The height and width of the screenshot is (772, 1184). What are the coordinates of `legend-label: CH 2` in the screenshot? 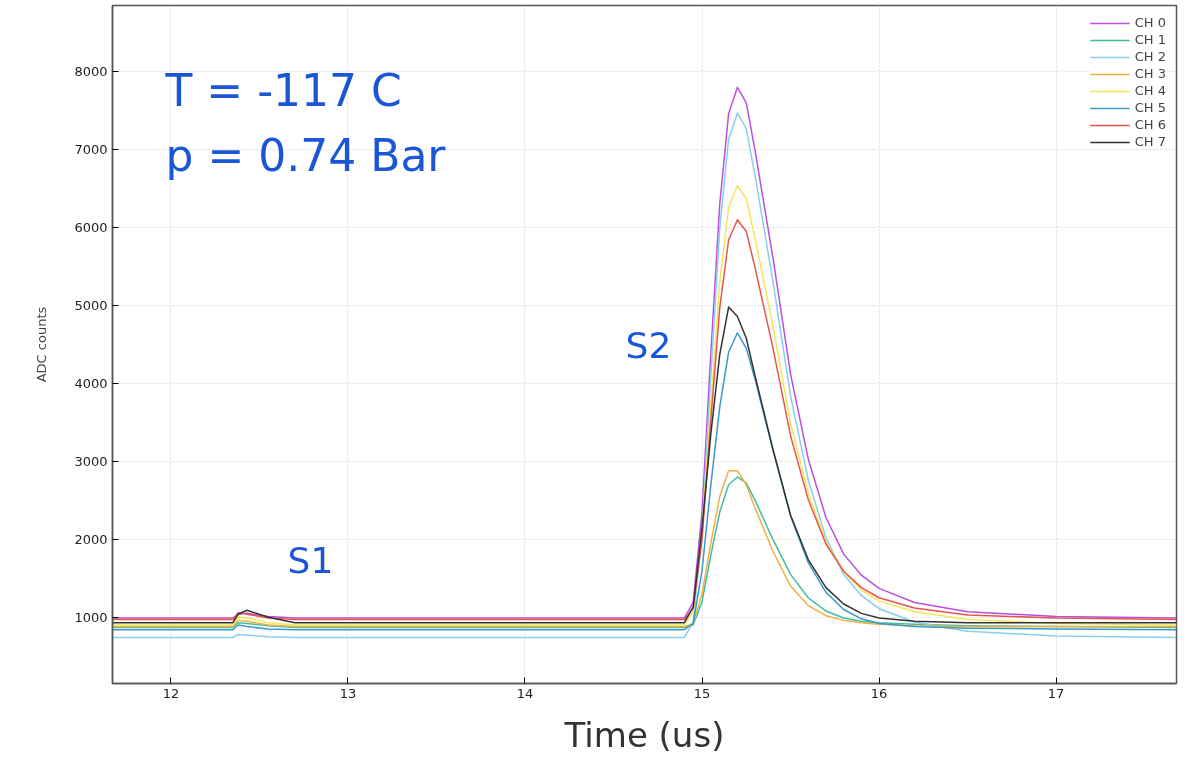 It's located at (1150, 56).